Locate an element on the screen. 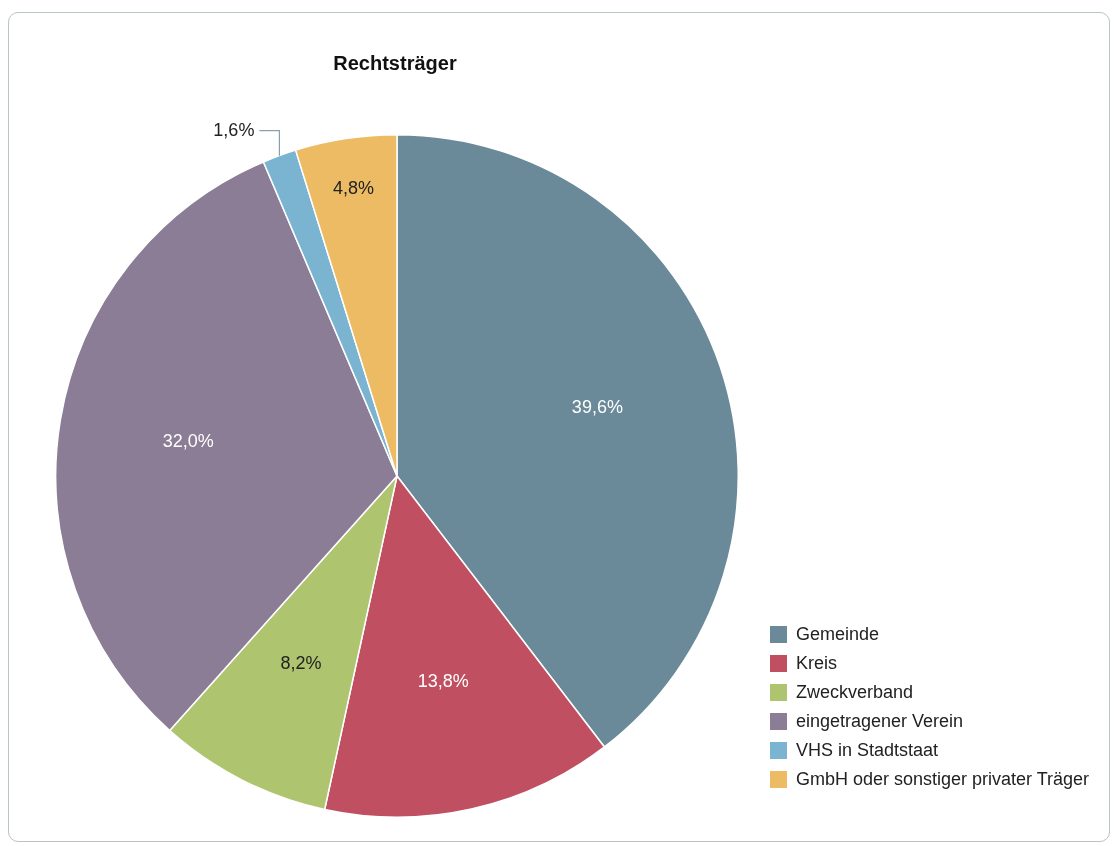  legend-label: VHS in Stadtstaat is located at coordinates (867, 750).